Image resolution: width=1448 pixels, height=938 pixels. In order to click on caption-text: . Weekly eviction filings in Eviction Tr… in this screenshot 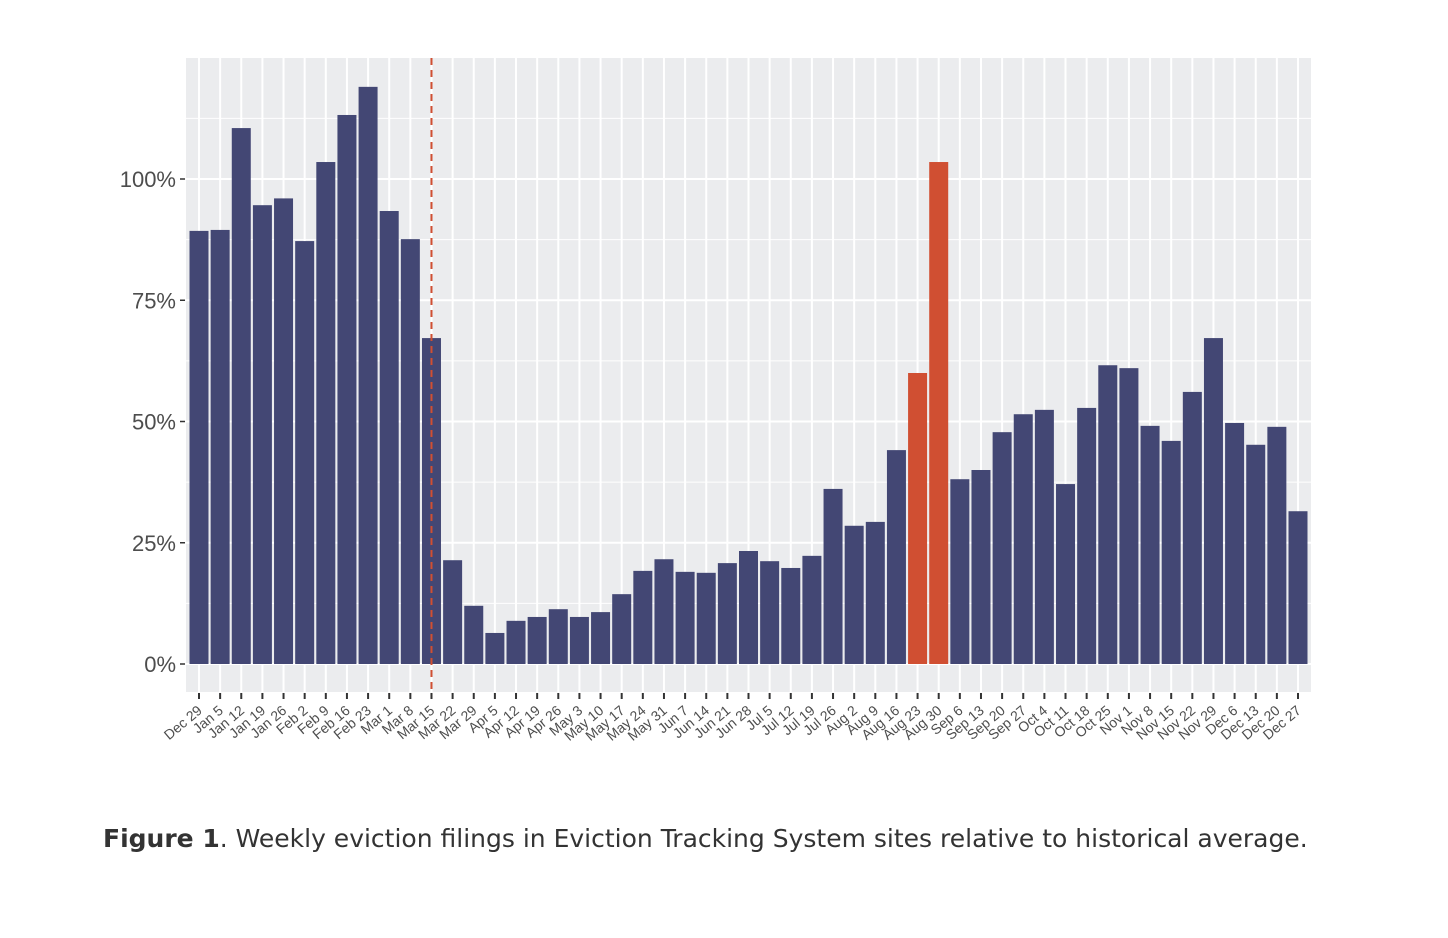, I will do `click(763, 838)`.